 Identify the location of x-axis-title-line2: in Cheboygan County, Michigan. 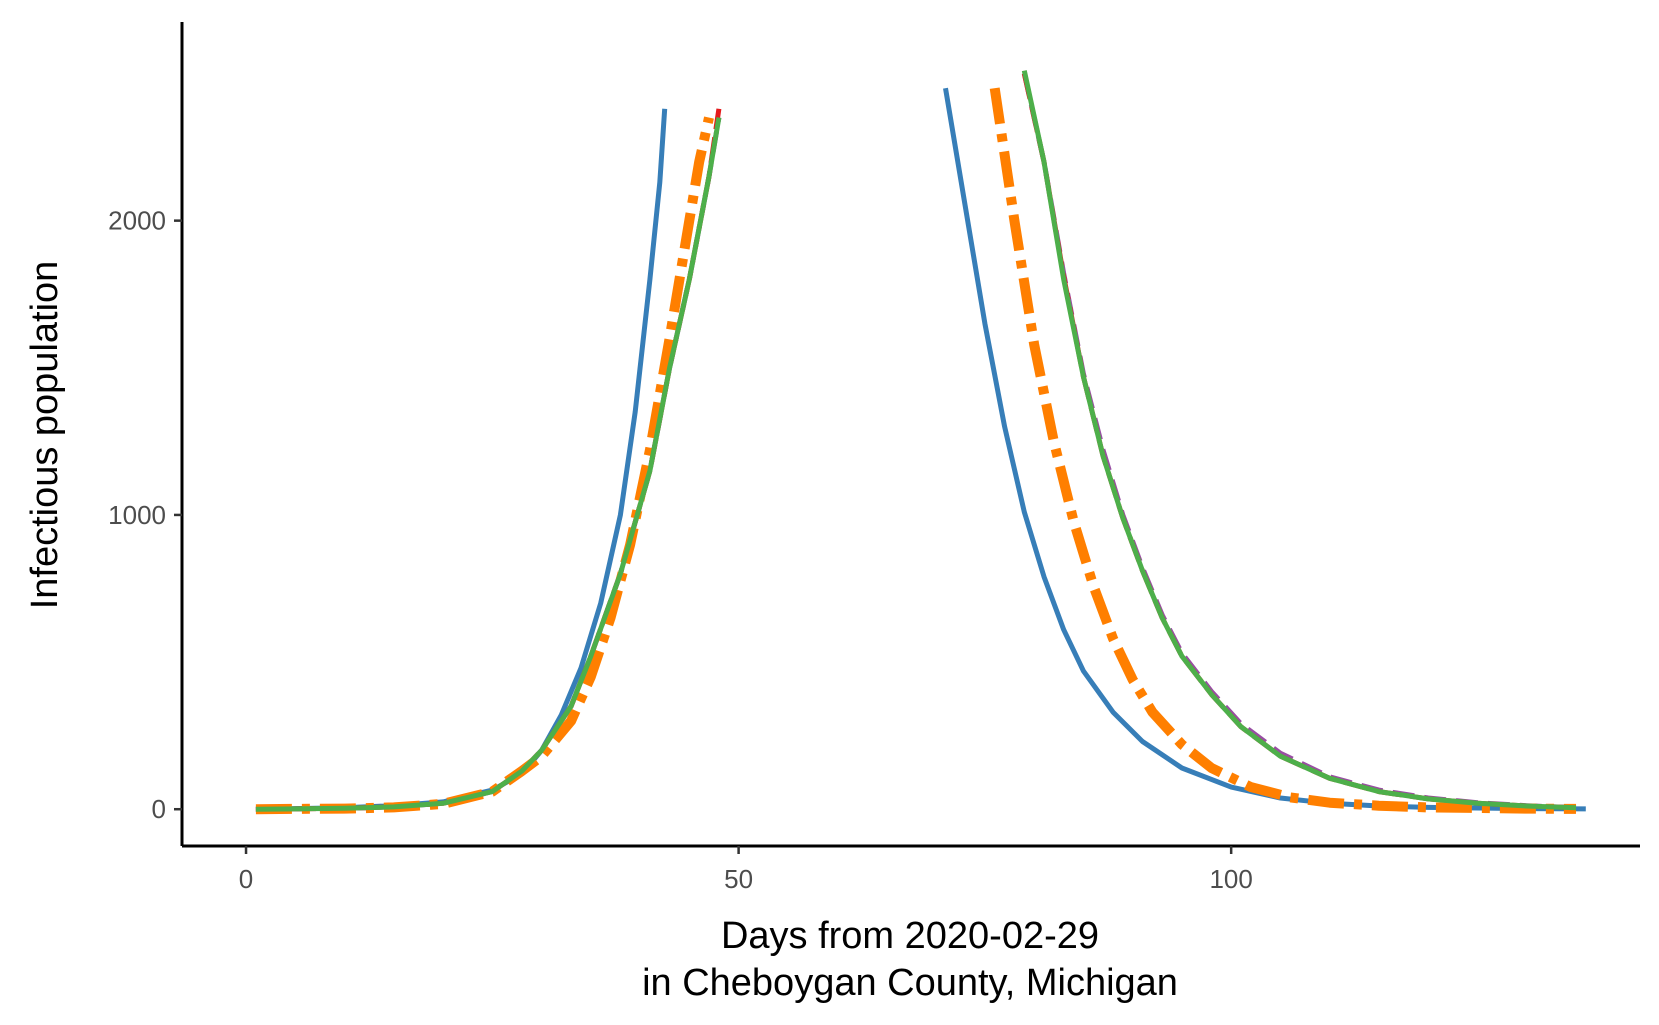
(910, 983).